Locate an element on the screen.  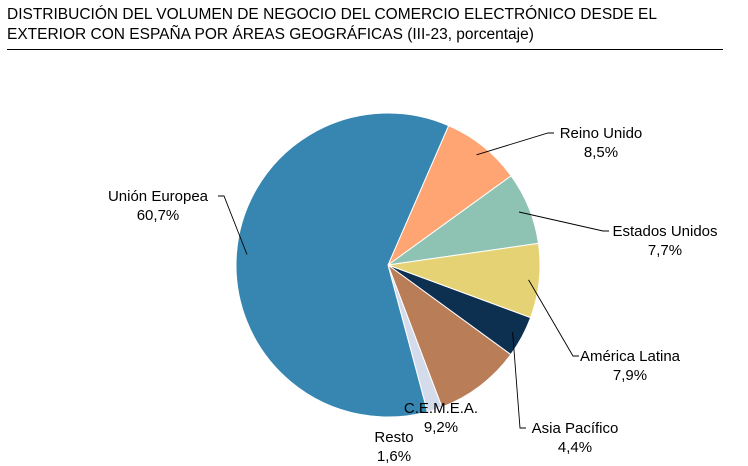
leader-line-asia-pacifico is located at coordinates (519, 380).